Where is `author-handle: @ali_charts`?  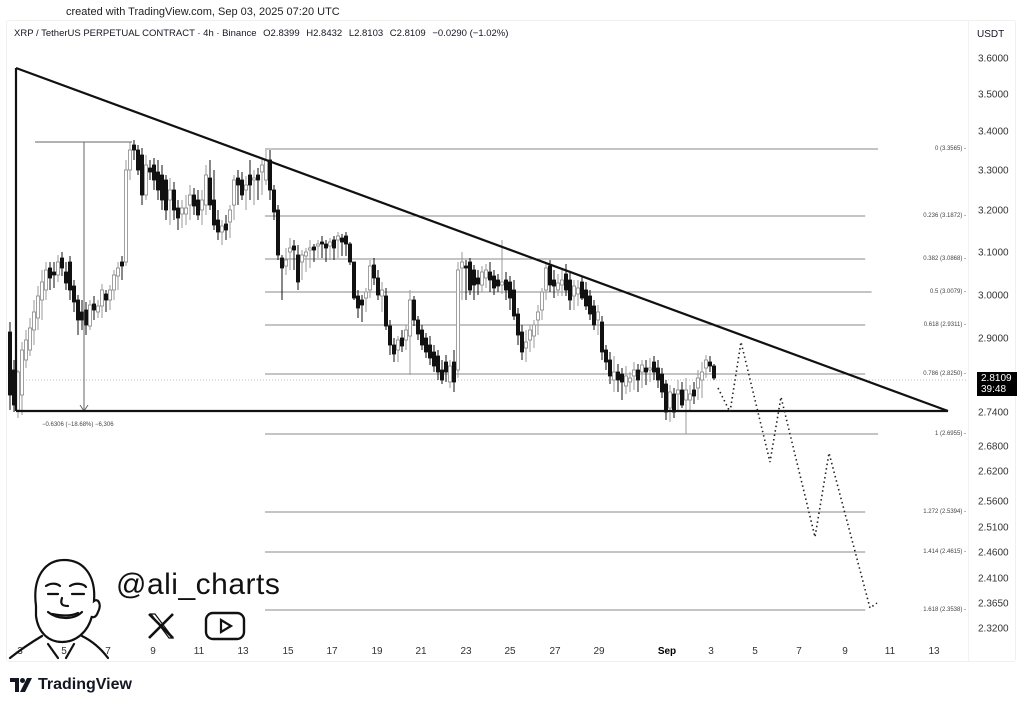 author-handle: @ali_charts is located at coordinates (198, 584).